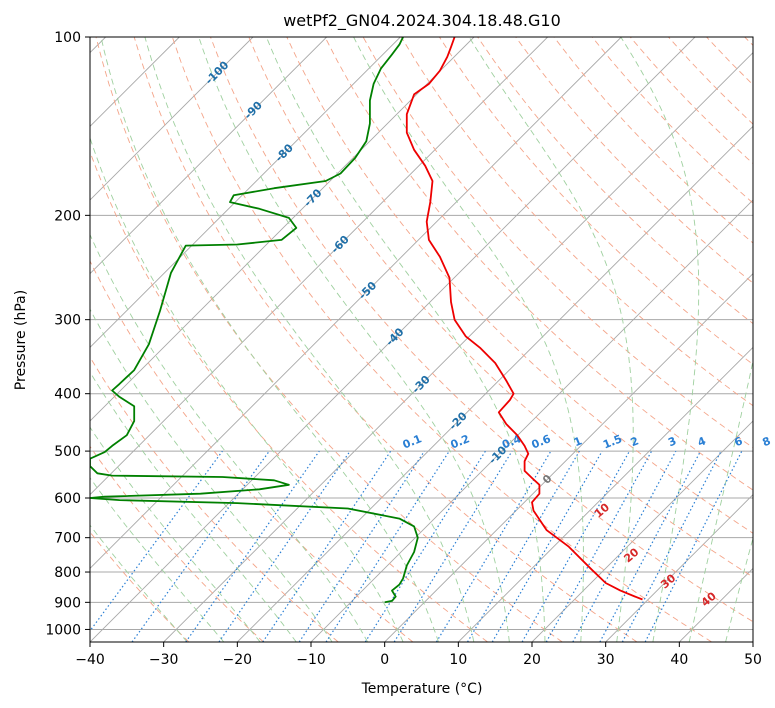 This screenshot has width=775, height=708. Describe the element at coordinates (458, 660) in the screenshot. I see `x-tick-label: 10` at that location.